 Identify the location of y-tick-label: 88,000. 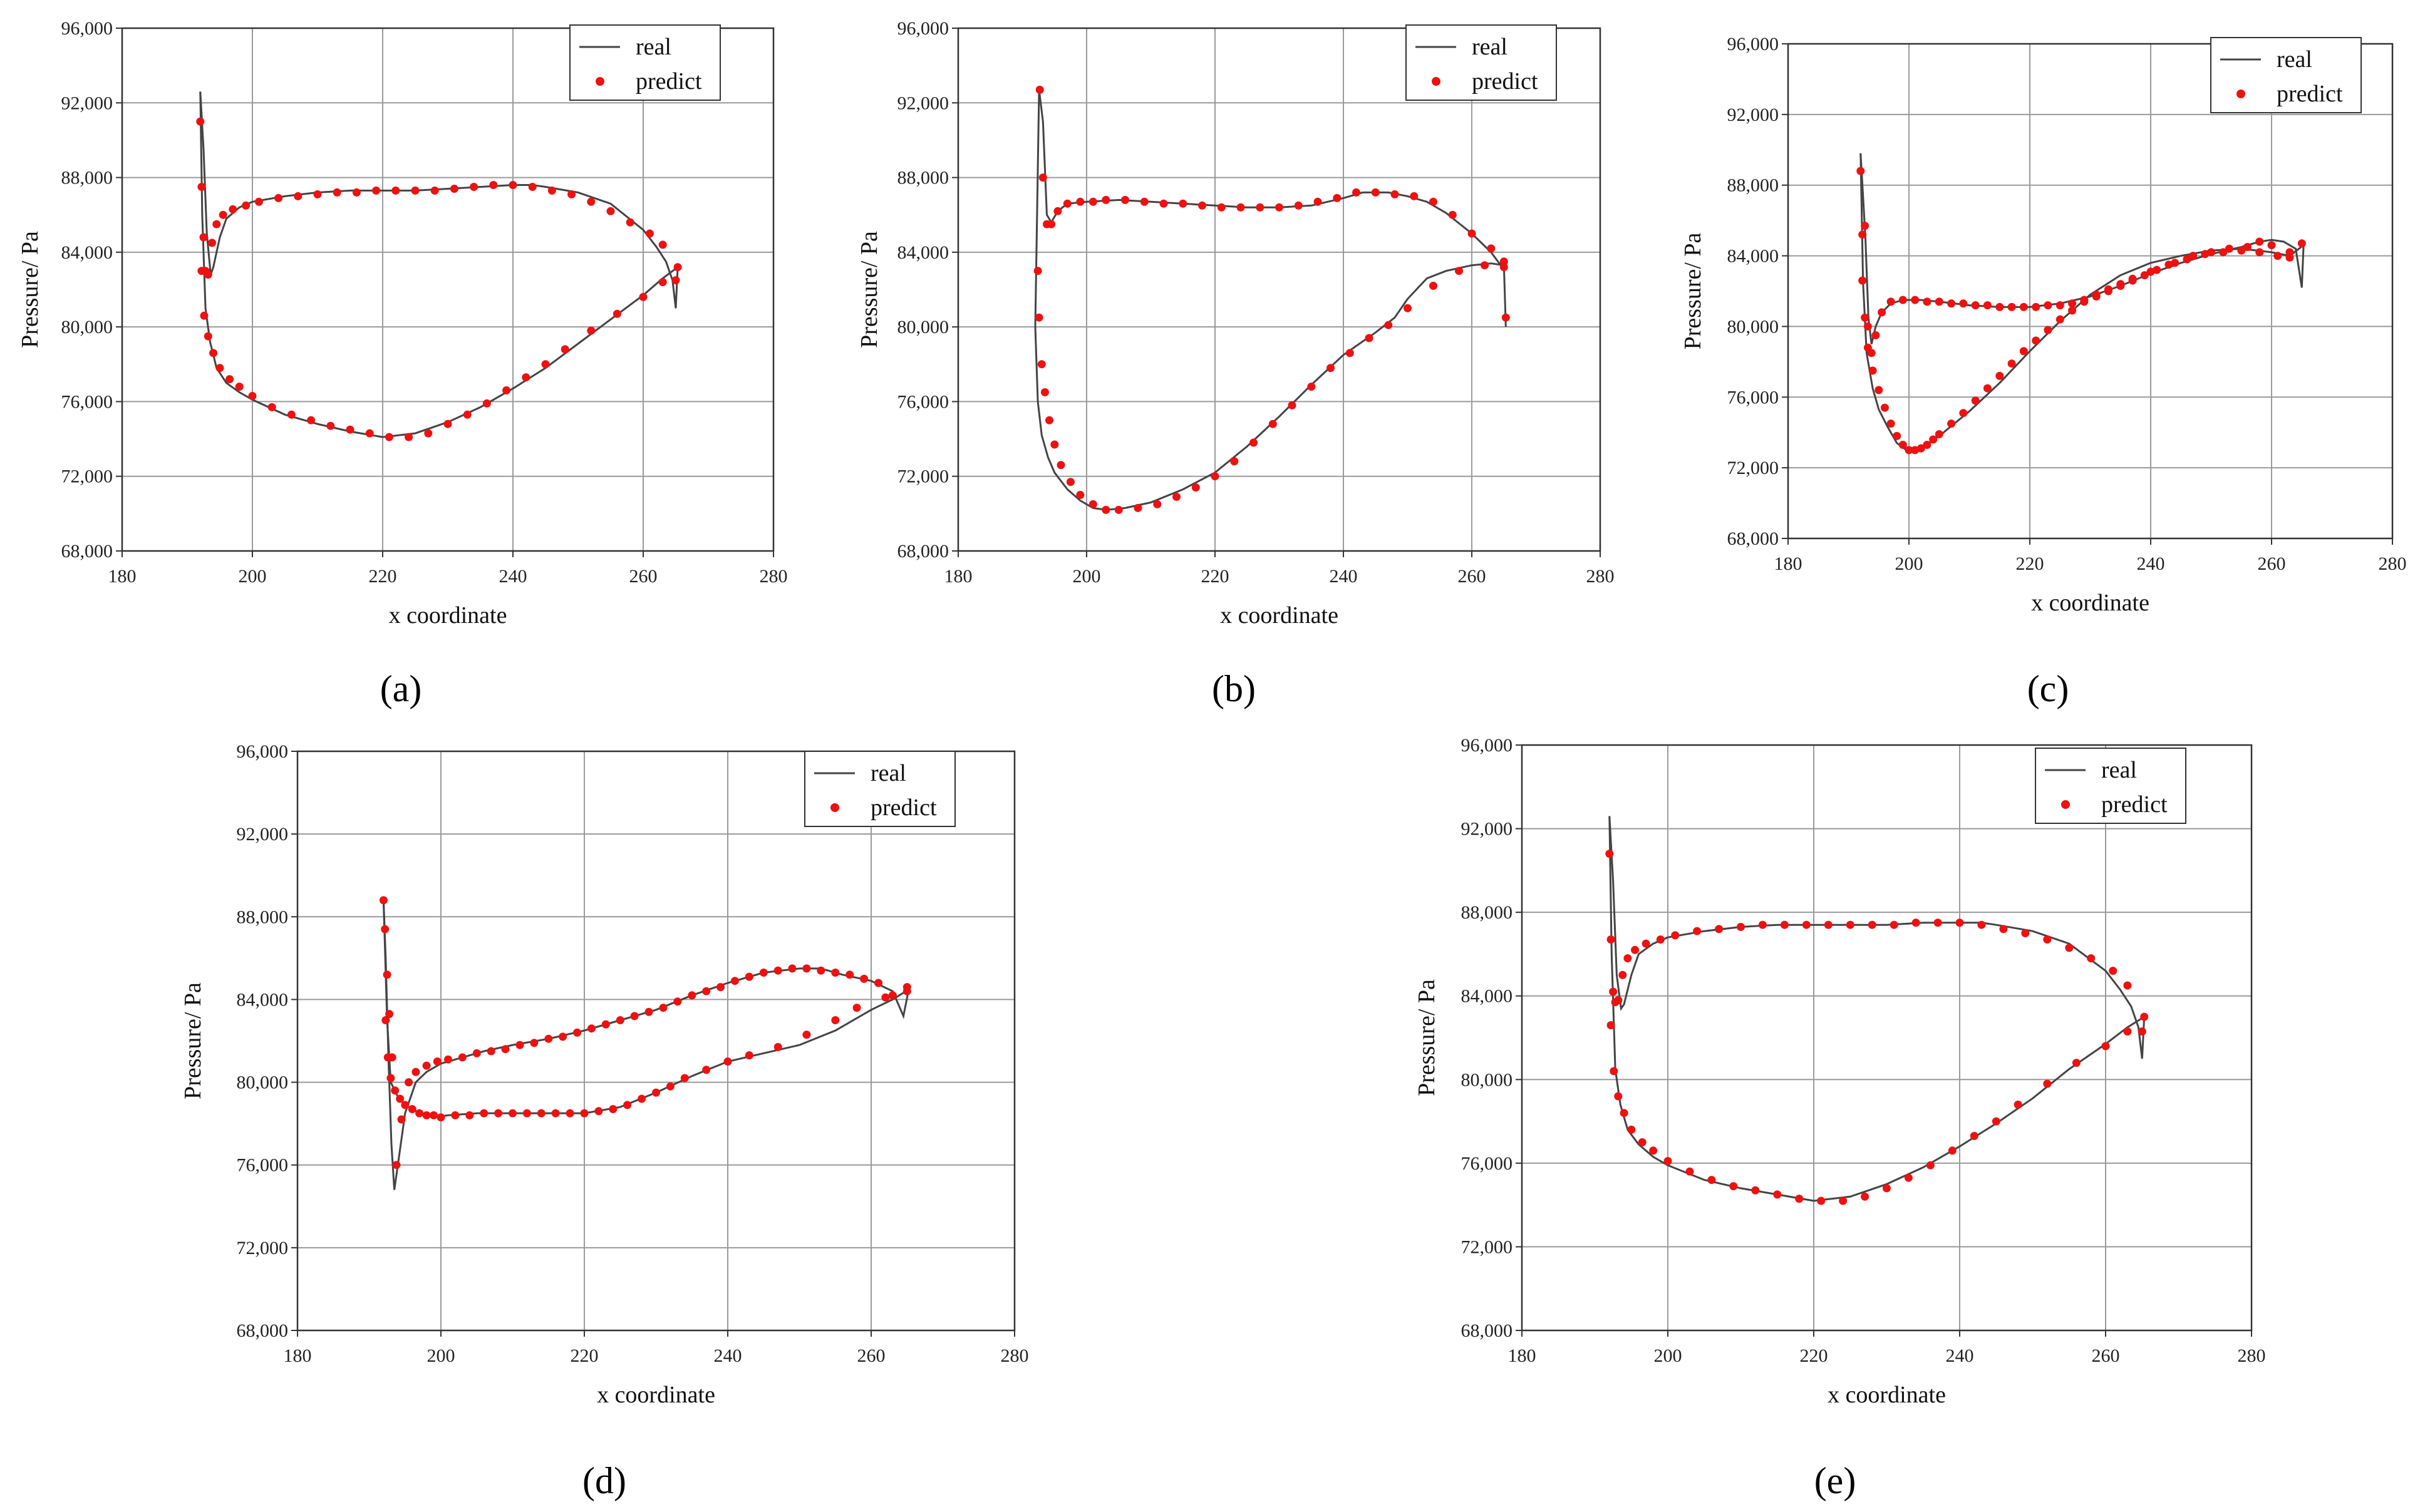
(1487, 913).